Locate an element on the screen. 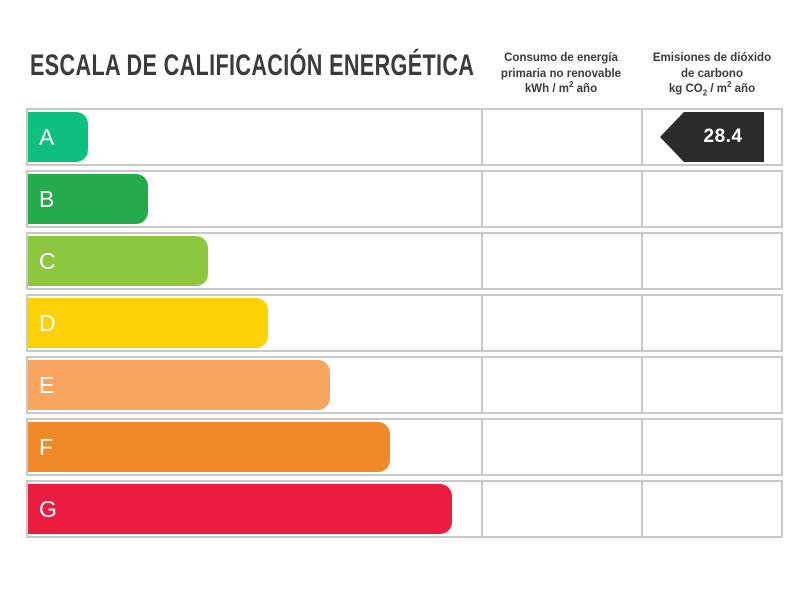 This screenshot has height=600, width=800. rating-bar: F is located at coordinates (209, 447).